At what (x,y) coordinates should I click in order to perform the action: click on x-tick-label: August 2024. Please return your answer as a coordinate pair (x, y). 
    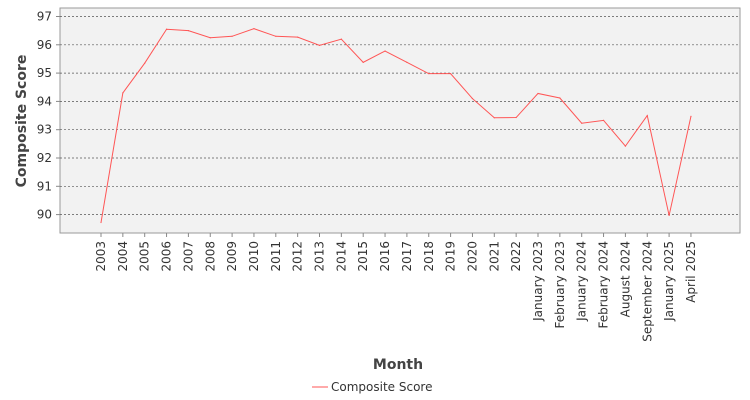
    Looking at the image, I should click on (625, 279).